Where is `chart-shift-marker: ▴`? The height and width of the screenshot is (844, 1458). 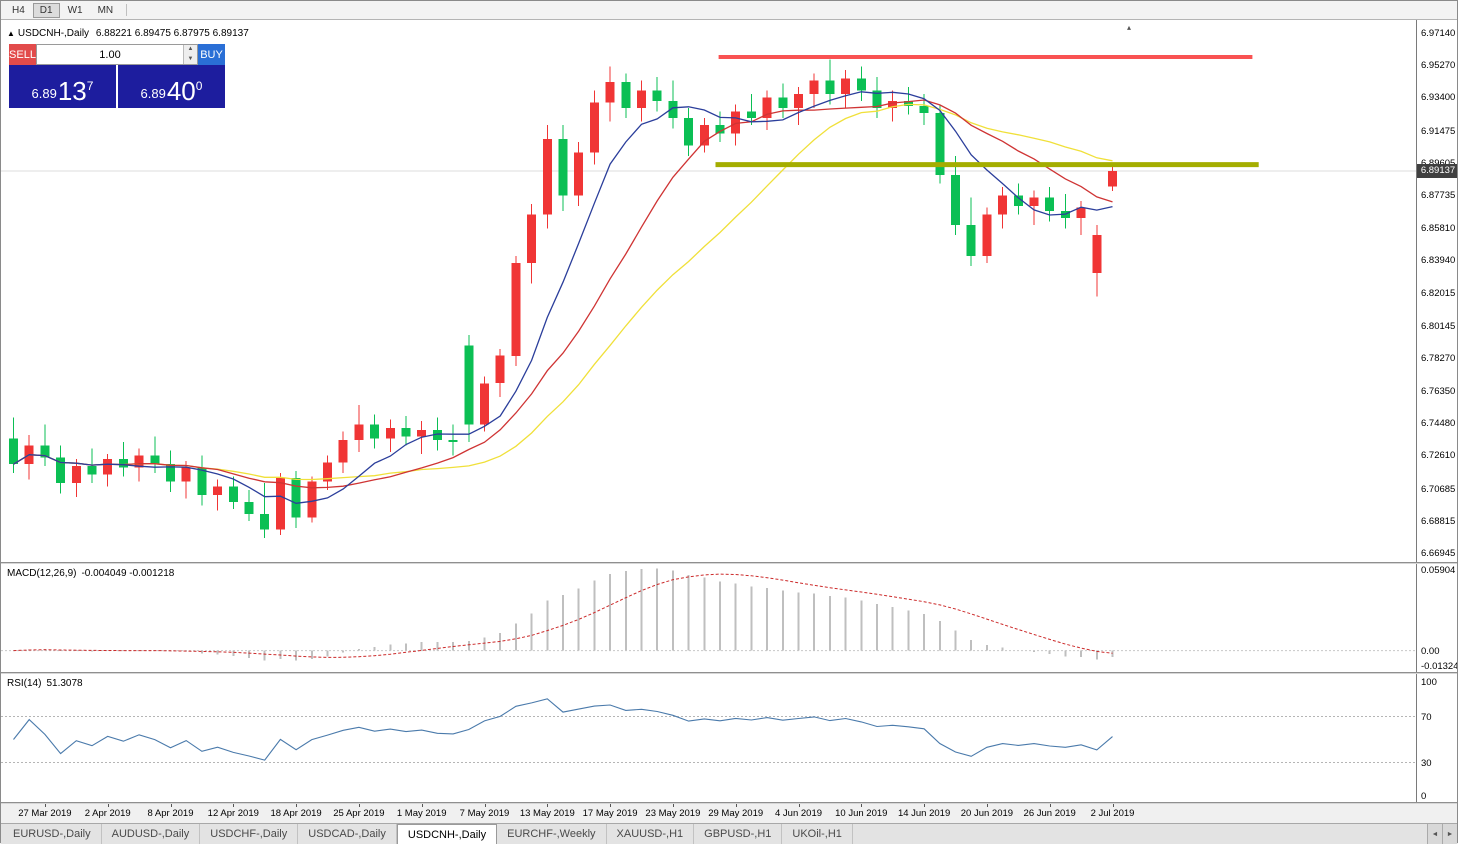 chart-shift-marker: ▴ is located at coordinates (1129, 27).